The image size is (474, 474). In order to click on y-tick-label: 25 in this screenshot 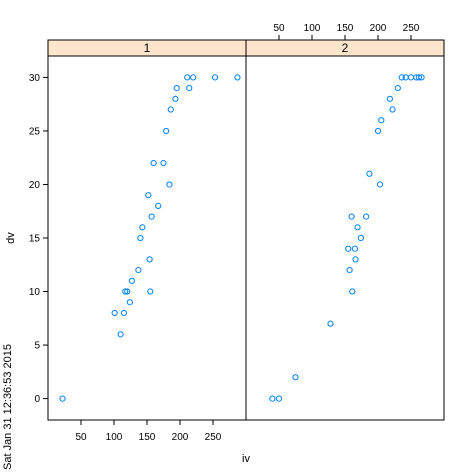, I will do `click(35, 131)`.